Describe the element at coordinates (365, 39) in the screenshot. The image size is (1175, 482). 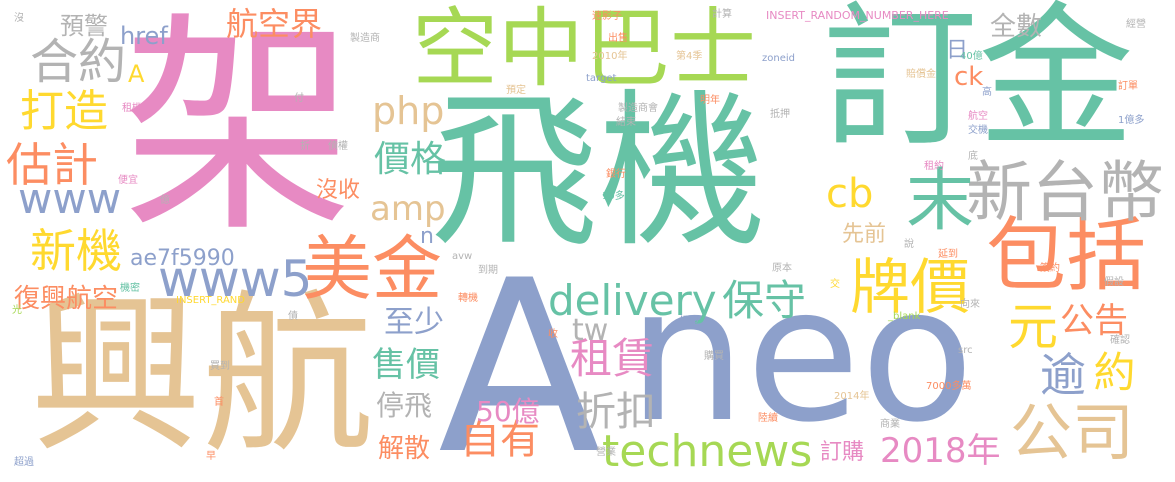
I see `word: 製造商` at that location.